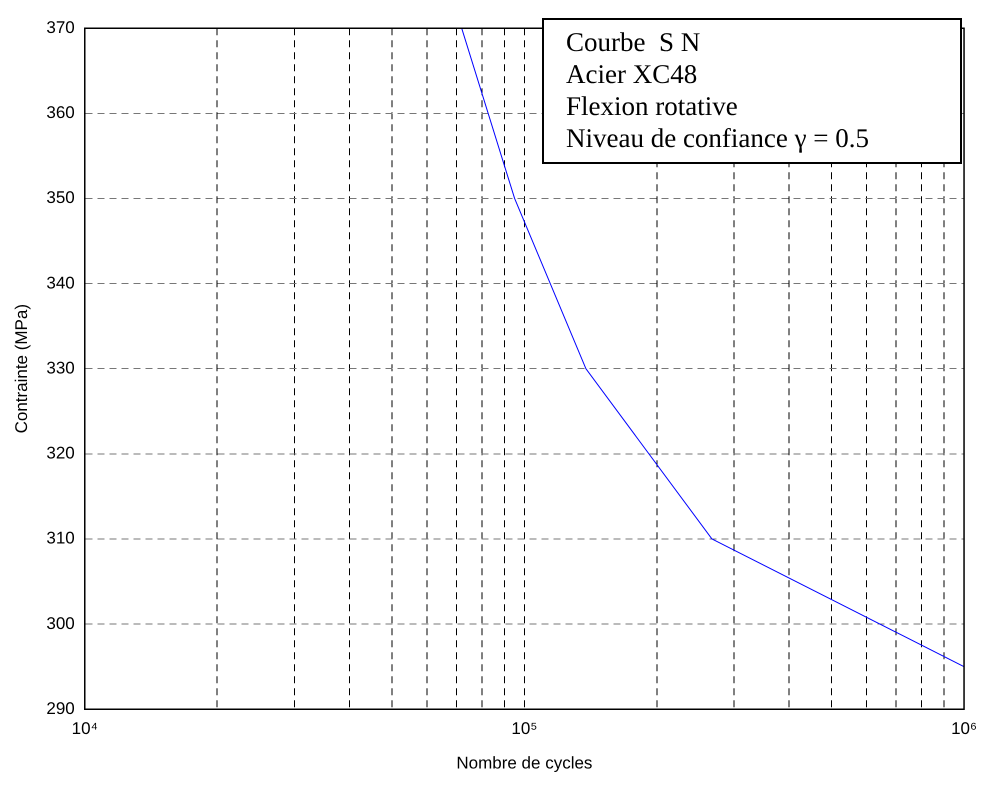 The height and width of the screenshot is (789, 995). What do you see at coordinates (524, 728) in the screenshot?
I see `x-tick-label: 10⁵` at bounding box center [524, 728].